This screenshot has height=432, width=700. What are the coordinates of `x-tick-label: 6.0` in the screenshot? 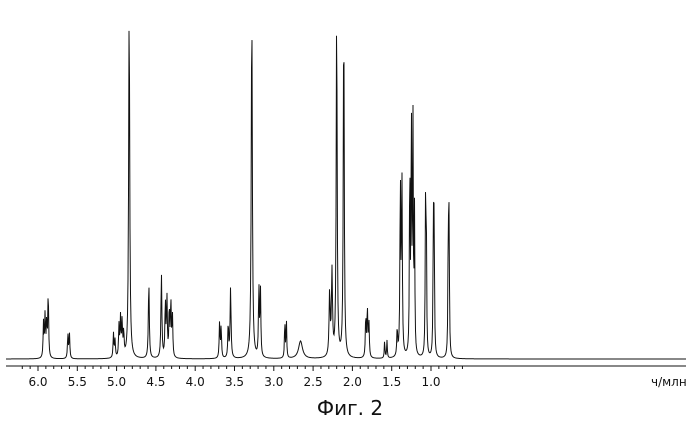 It's located at (37, 382).